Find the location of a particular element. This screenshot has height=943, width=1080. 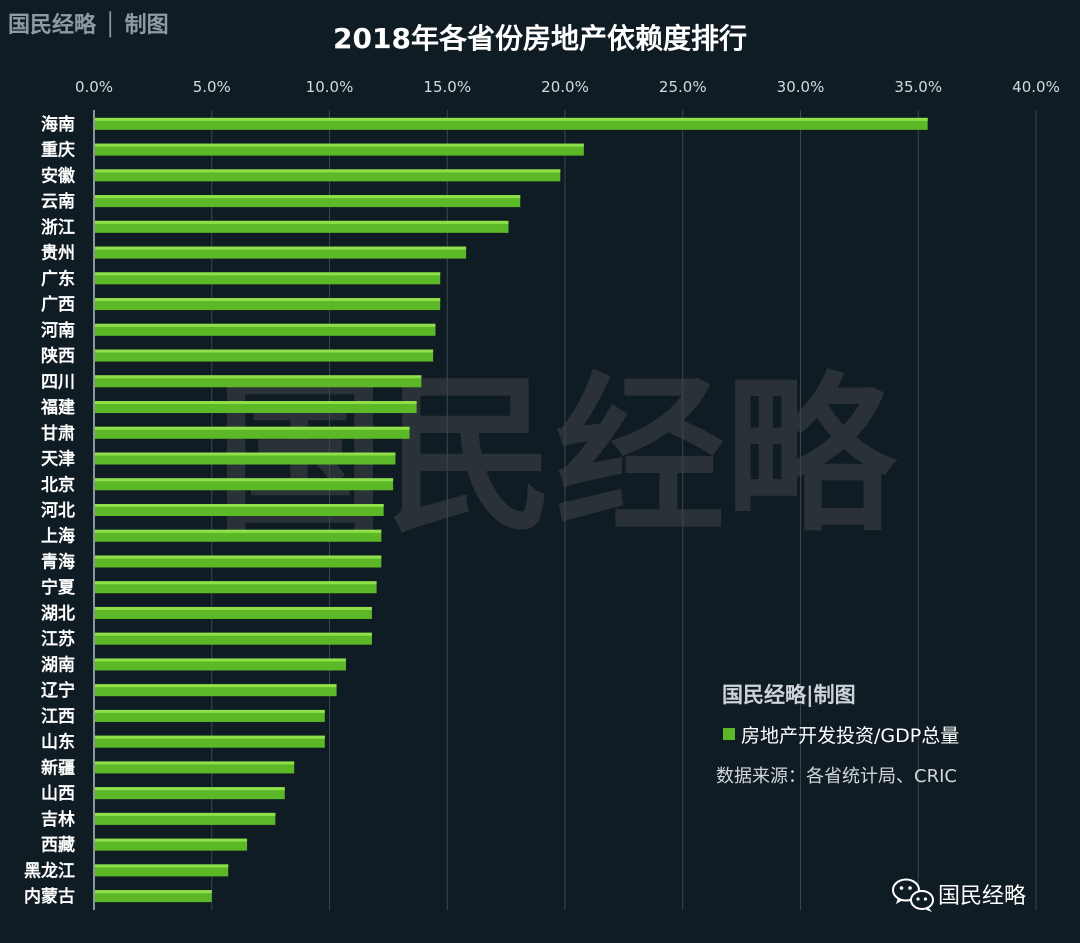

x-tick-label: 15.0% is located at coordinates (447, 87).